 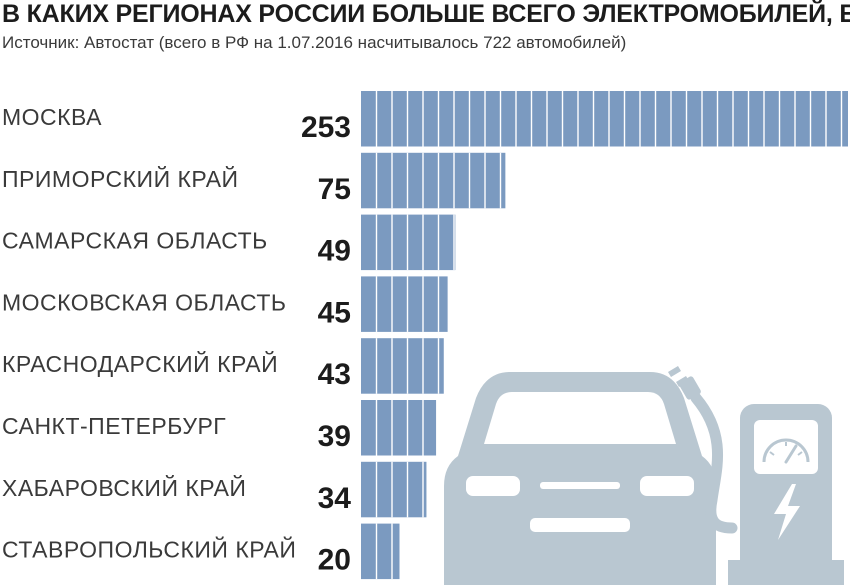 I want to click on category-label-1: ПРИМОРСКИЙ КРАЙ, so click(x=120, y=178).